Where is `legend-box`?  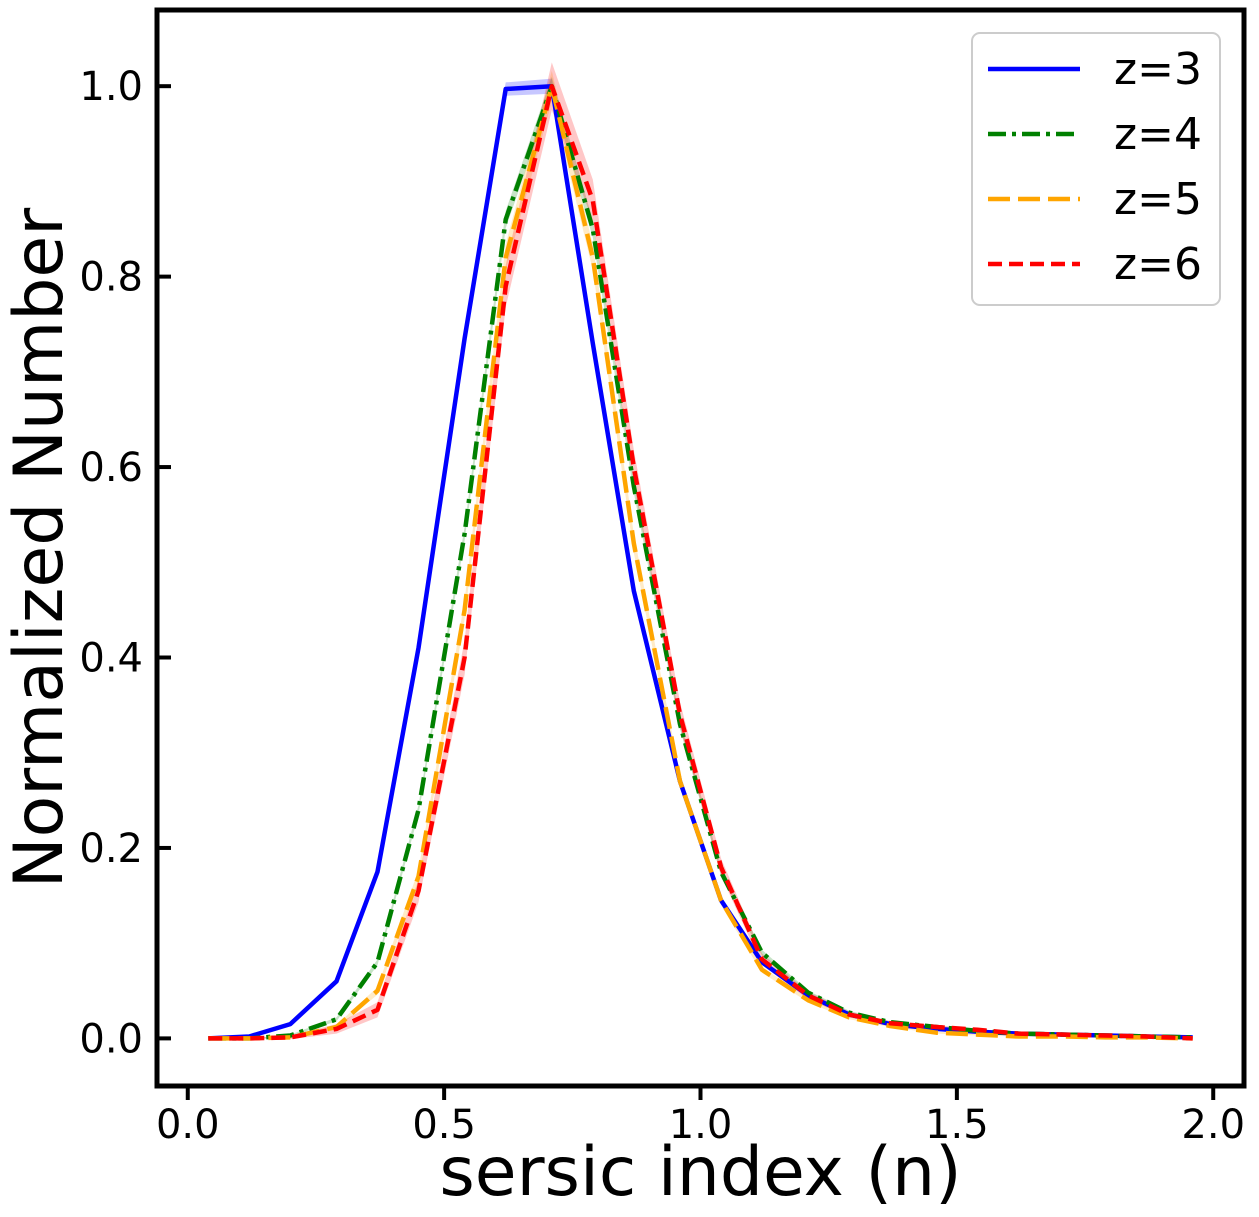
legend-box is located at coordinates (1096, 169).